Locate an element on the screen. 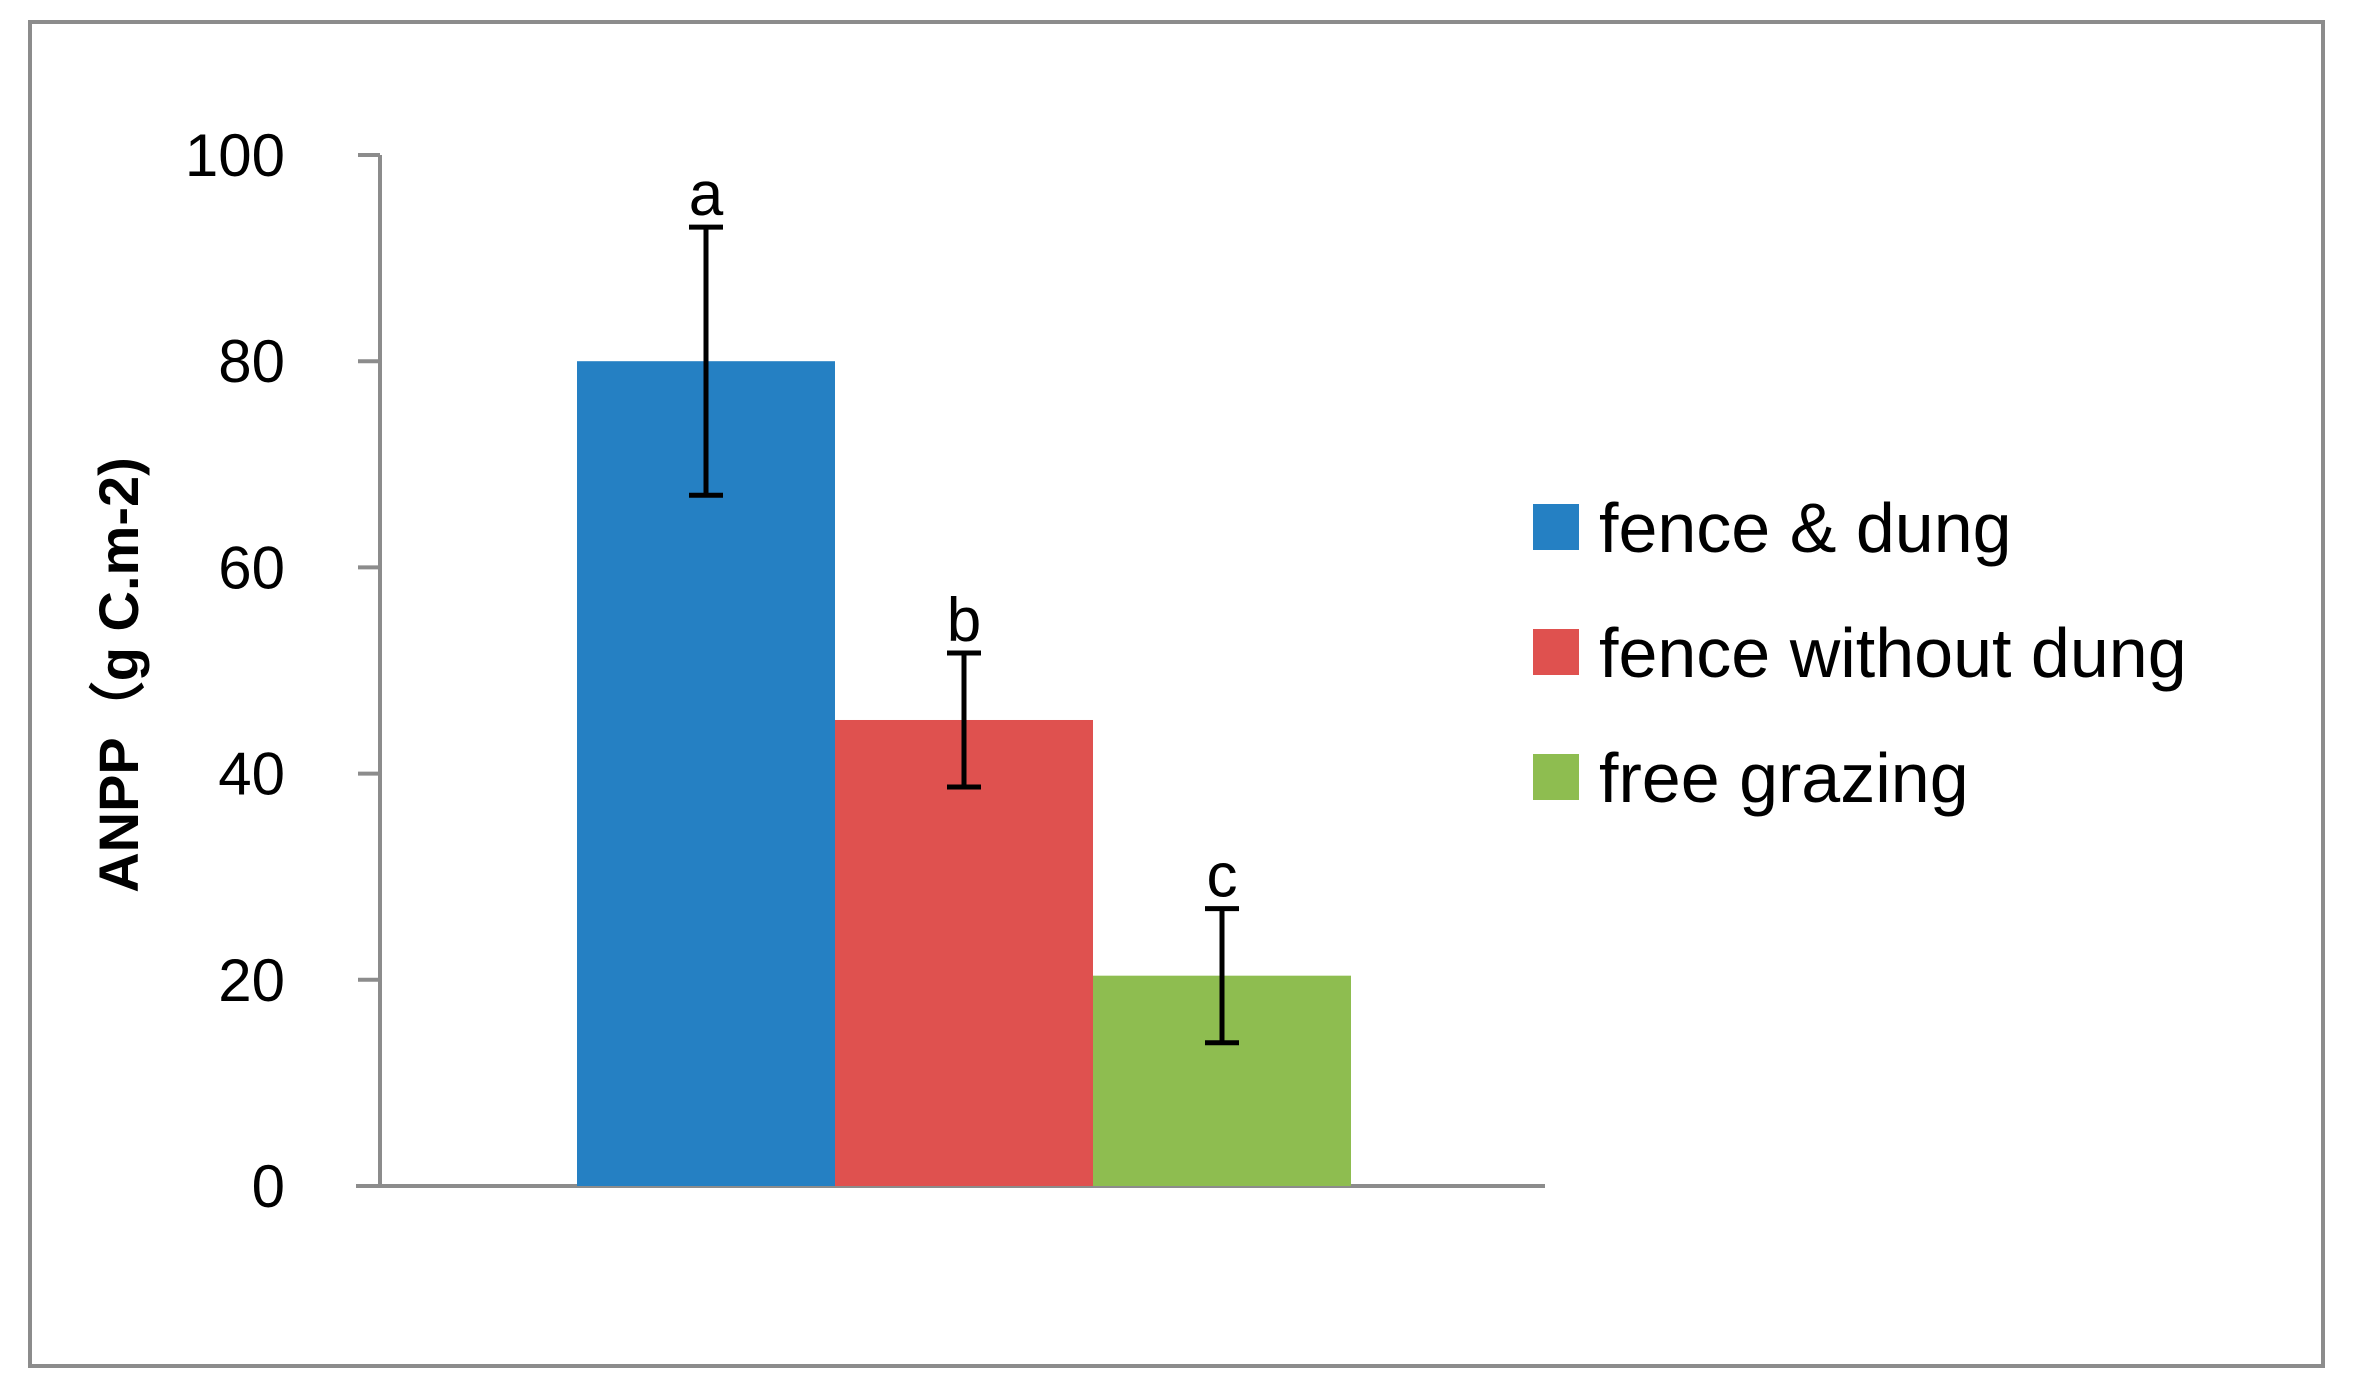 The height and width of the screenshot is (1391, 2353). y-tick-label: 60 is located at coordinates (251, 567).